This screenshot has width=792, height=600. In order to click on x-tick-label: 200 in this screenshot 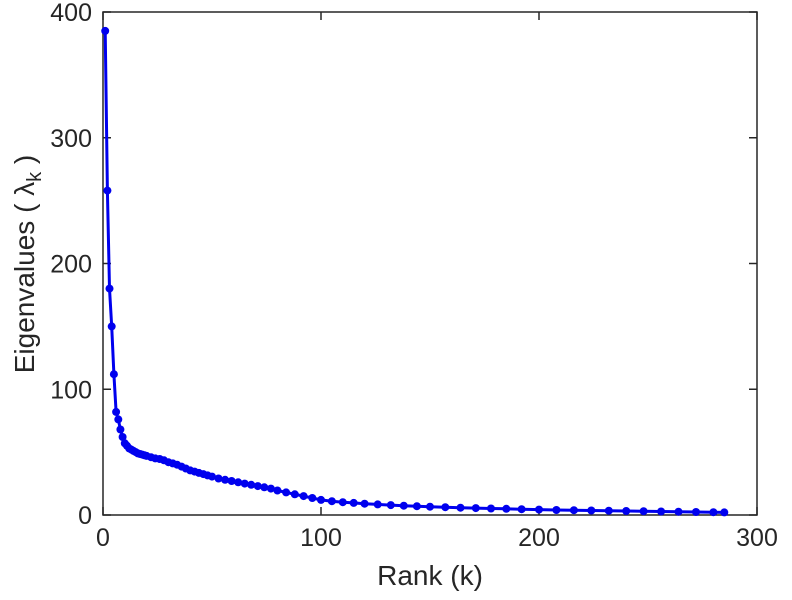, I will do `click(539, 538)`.